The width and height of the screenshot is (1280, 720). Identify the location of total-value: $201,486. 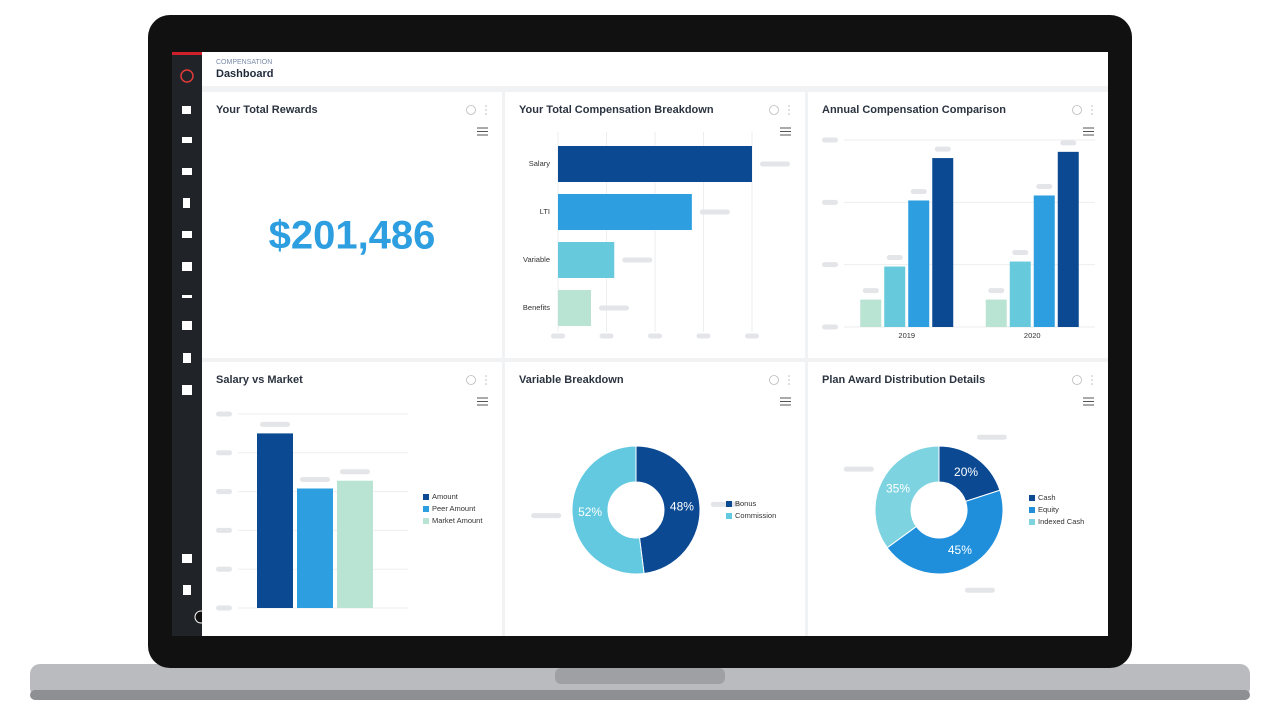
(352, 236).